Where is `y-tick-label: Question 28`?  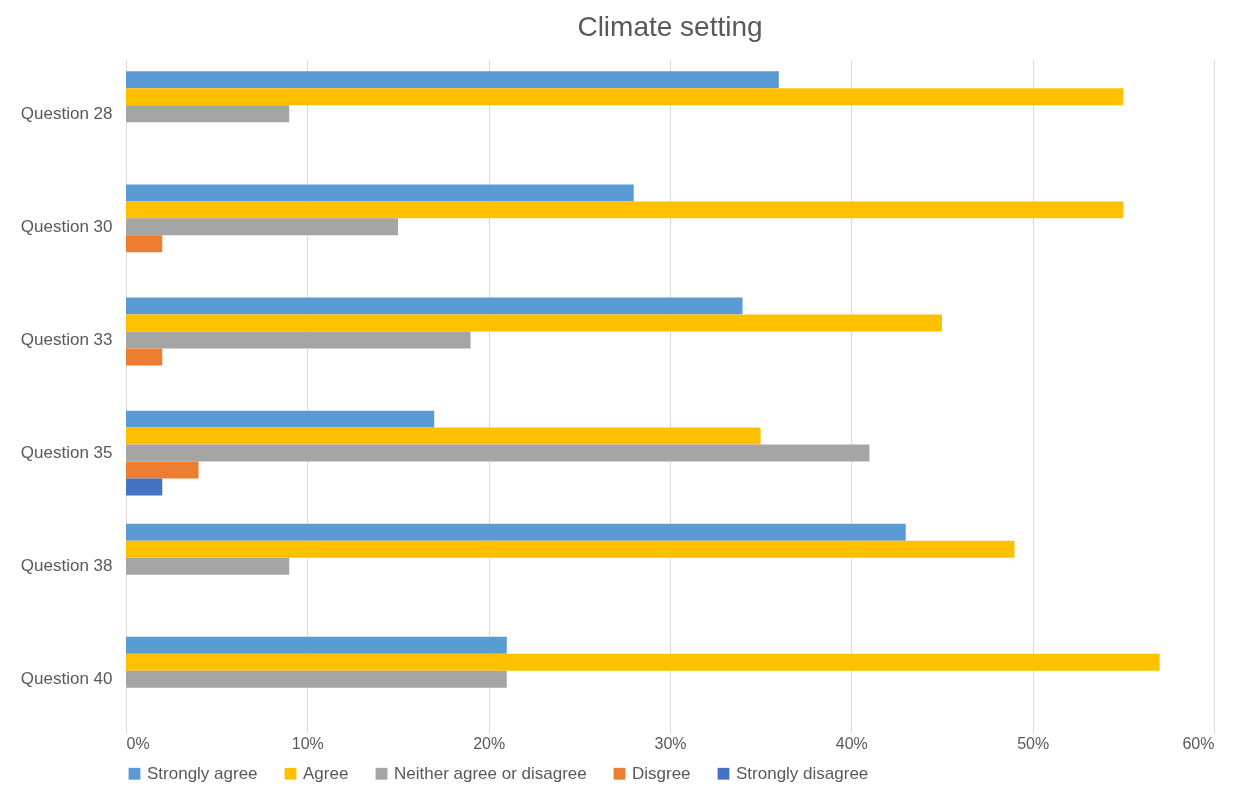 y-tick-label: Question 28 is located at coordinates (66, 113).